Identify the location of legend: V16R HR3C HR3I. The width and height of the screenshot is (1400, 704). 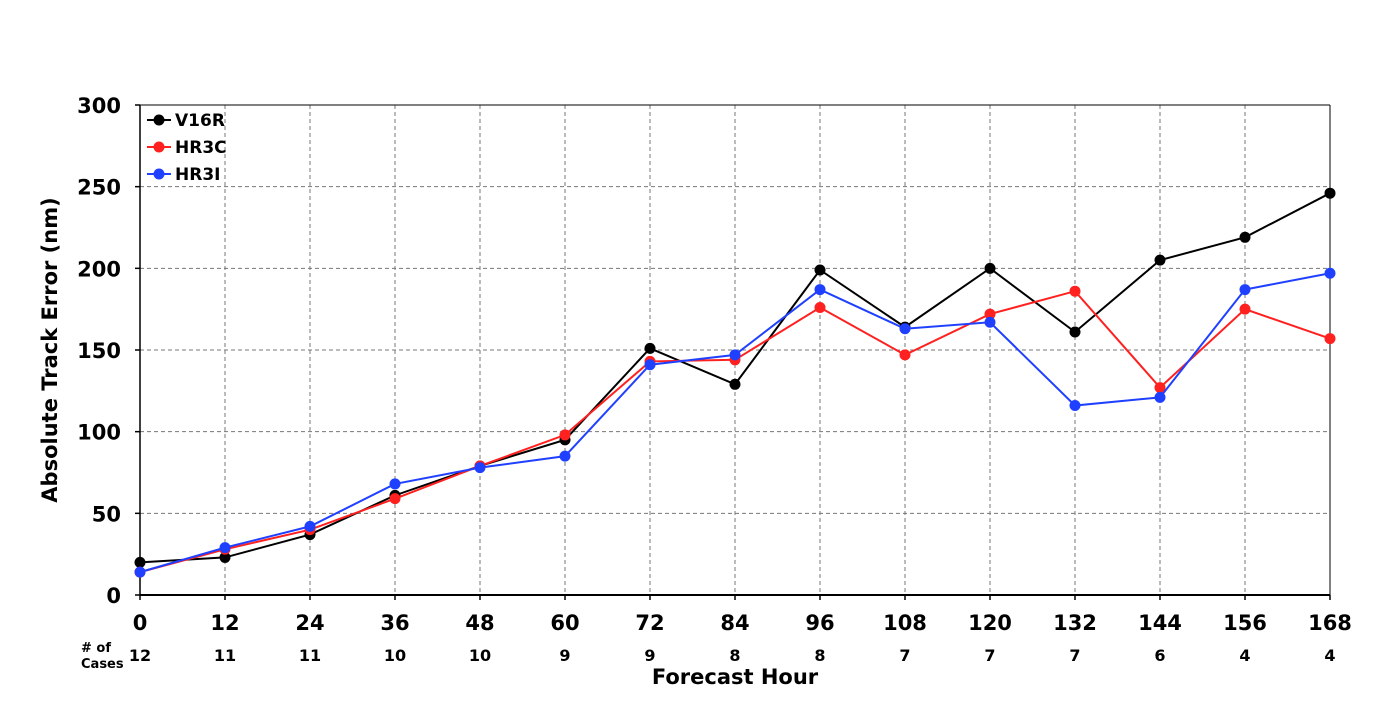
(187, 148).